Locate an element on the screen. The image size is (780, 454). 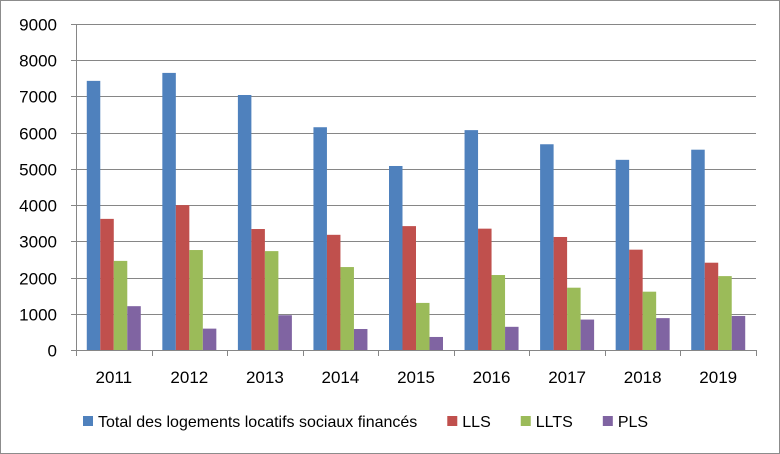
bar-pls-2013 is located at coordinates (285, 332).